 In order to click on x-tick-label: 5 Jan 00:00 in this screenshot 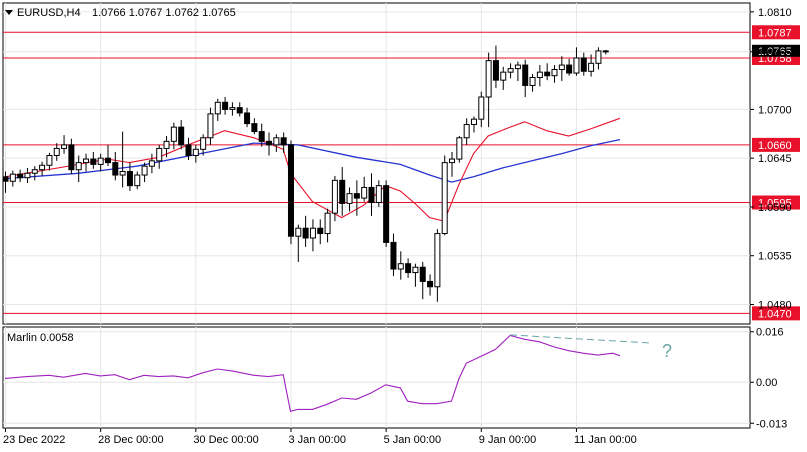, I will do `click(413, 440)`.